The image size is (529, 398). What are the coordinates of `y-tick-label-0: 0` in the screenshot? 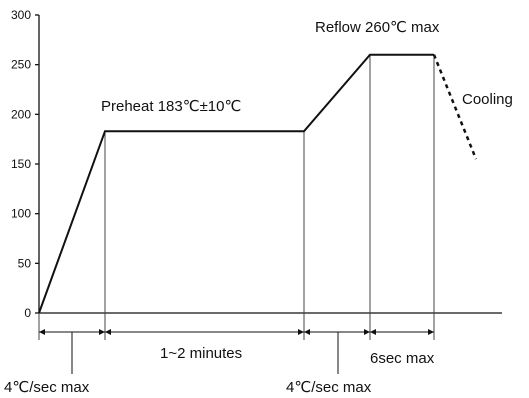 It's located at (27, 313).